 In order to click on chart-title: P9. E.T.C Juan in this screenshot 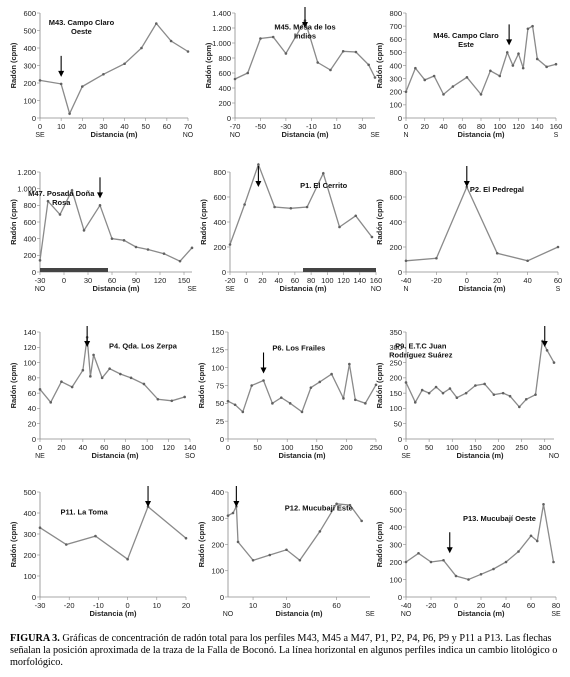, I will do `click(421, 346)`.